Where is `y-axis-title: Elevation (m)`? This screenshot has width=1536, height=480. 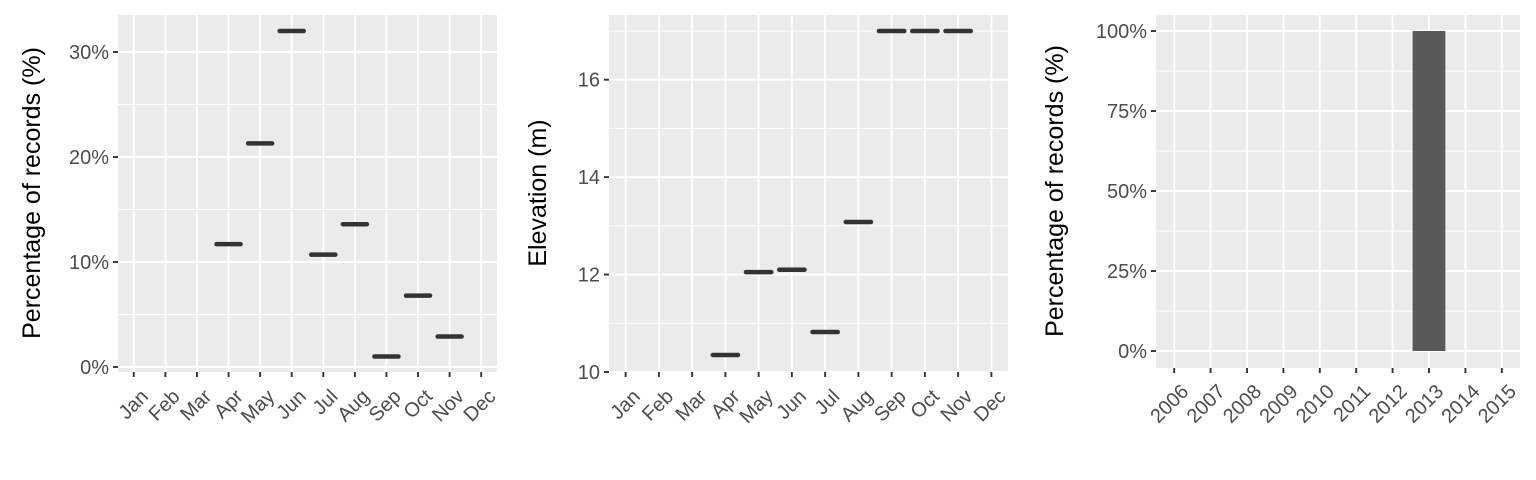 y-axis-title: Elevation (m) is located at coordinates (538, 192).